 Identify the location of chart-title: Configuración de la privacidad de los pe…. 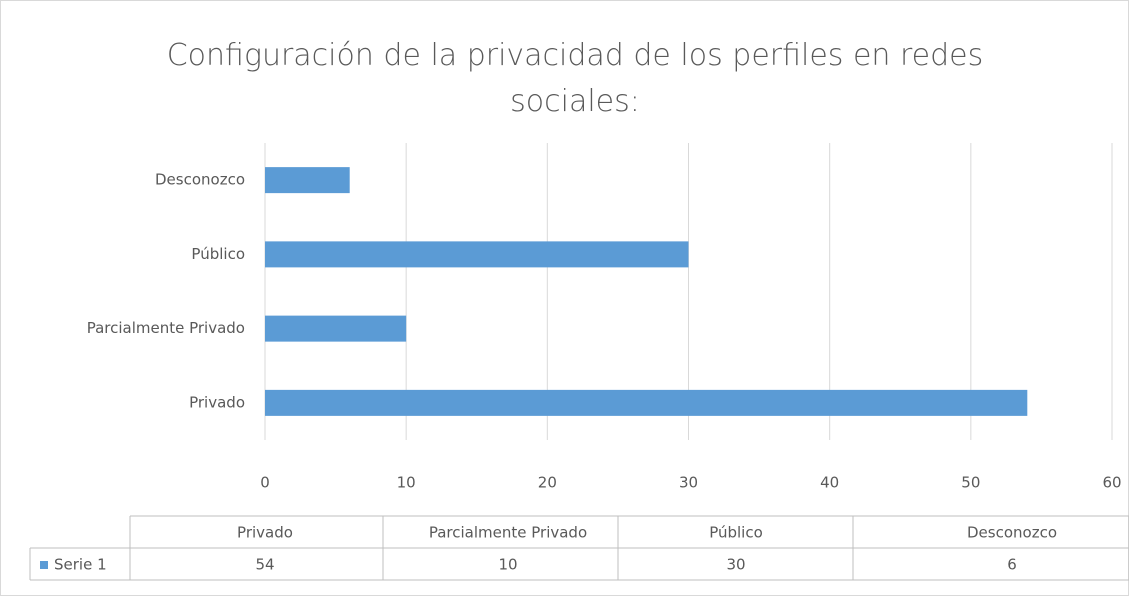
(575, 78).